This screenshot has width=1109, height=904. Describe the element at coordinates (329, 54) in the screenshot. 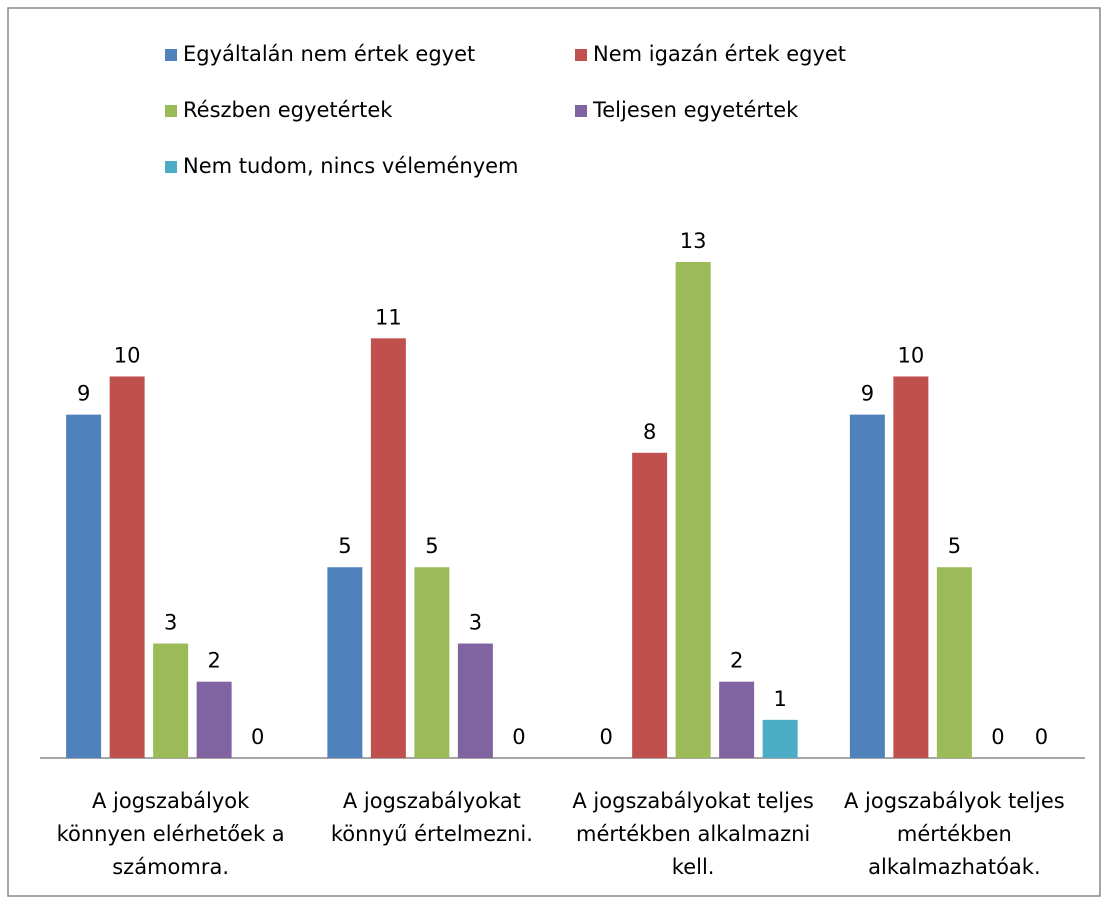

I see `legend-label: Egyáltalán nem értek egyet` at that location.